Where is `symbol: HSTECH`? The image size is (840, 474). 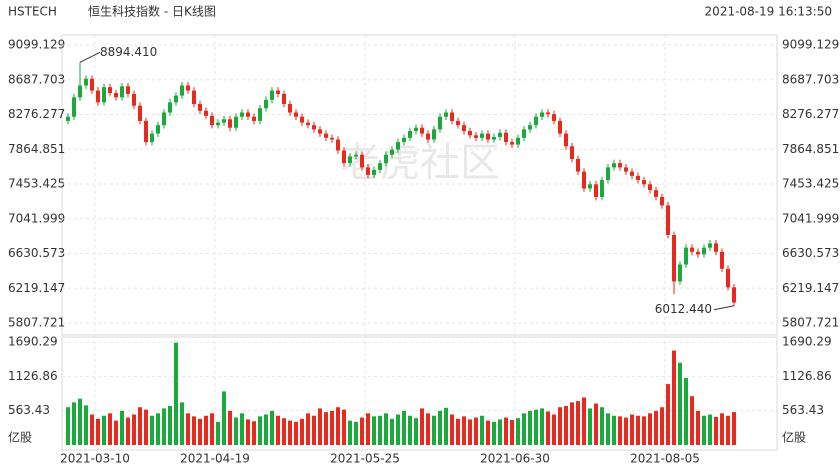 symbol: HSTECH is located at coordinates (32, 12).